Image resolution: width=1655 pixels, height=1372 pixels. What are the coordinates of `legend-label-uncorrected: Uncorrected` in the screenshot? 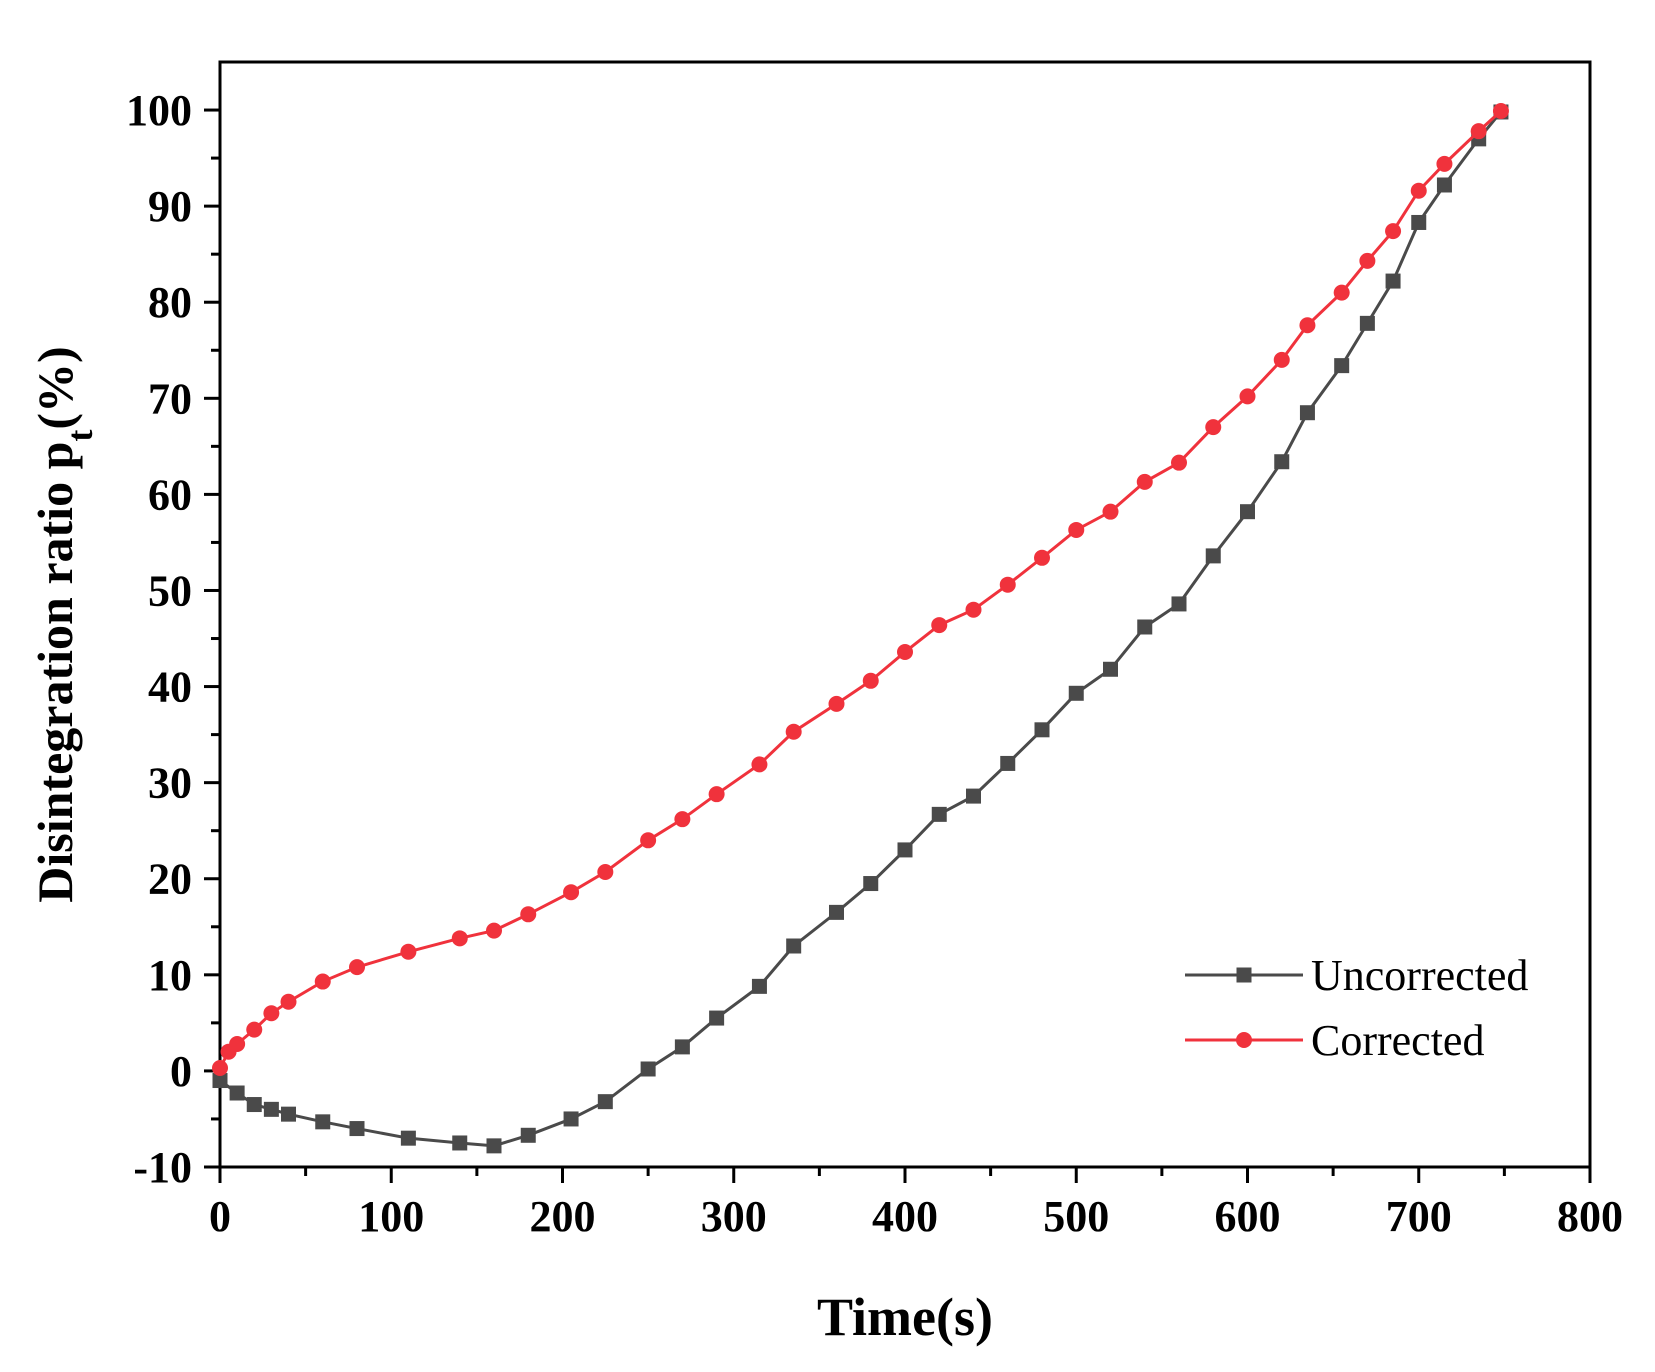 It's located at (1419, 975).